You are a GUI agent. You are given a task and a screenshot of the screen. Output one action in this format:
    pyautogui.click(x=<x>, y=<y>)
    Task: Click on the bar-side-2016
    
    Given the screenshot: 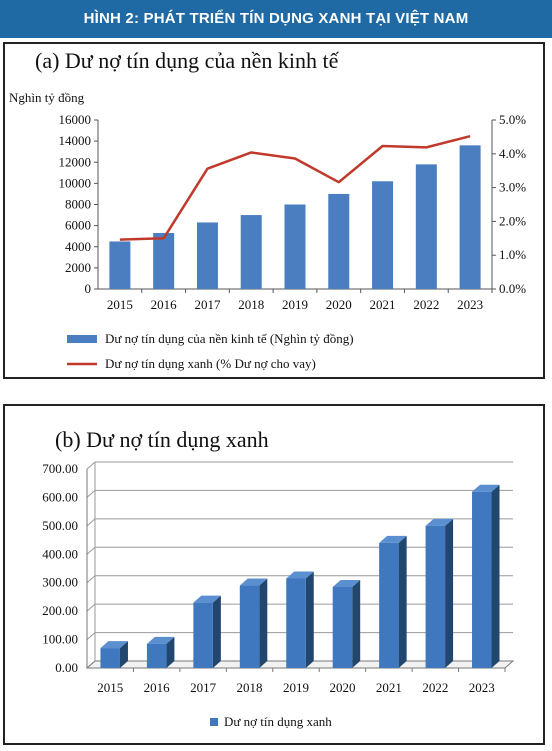 What is the action you would take?
    pyautogui.click(x=170, y=652)
    